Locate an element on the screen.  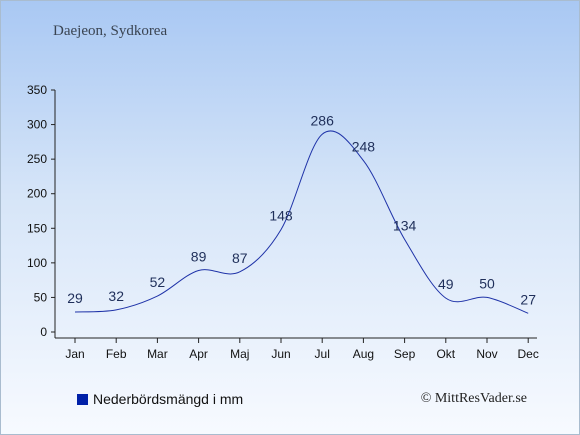
data-label: 32 is located at coordinates (116, 296).